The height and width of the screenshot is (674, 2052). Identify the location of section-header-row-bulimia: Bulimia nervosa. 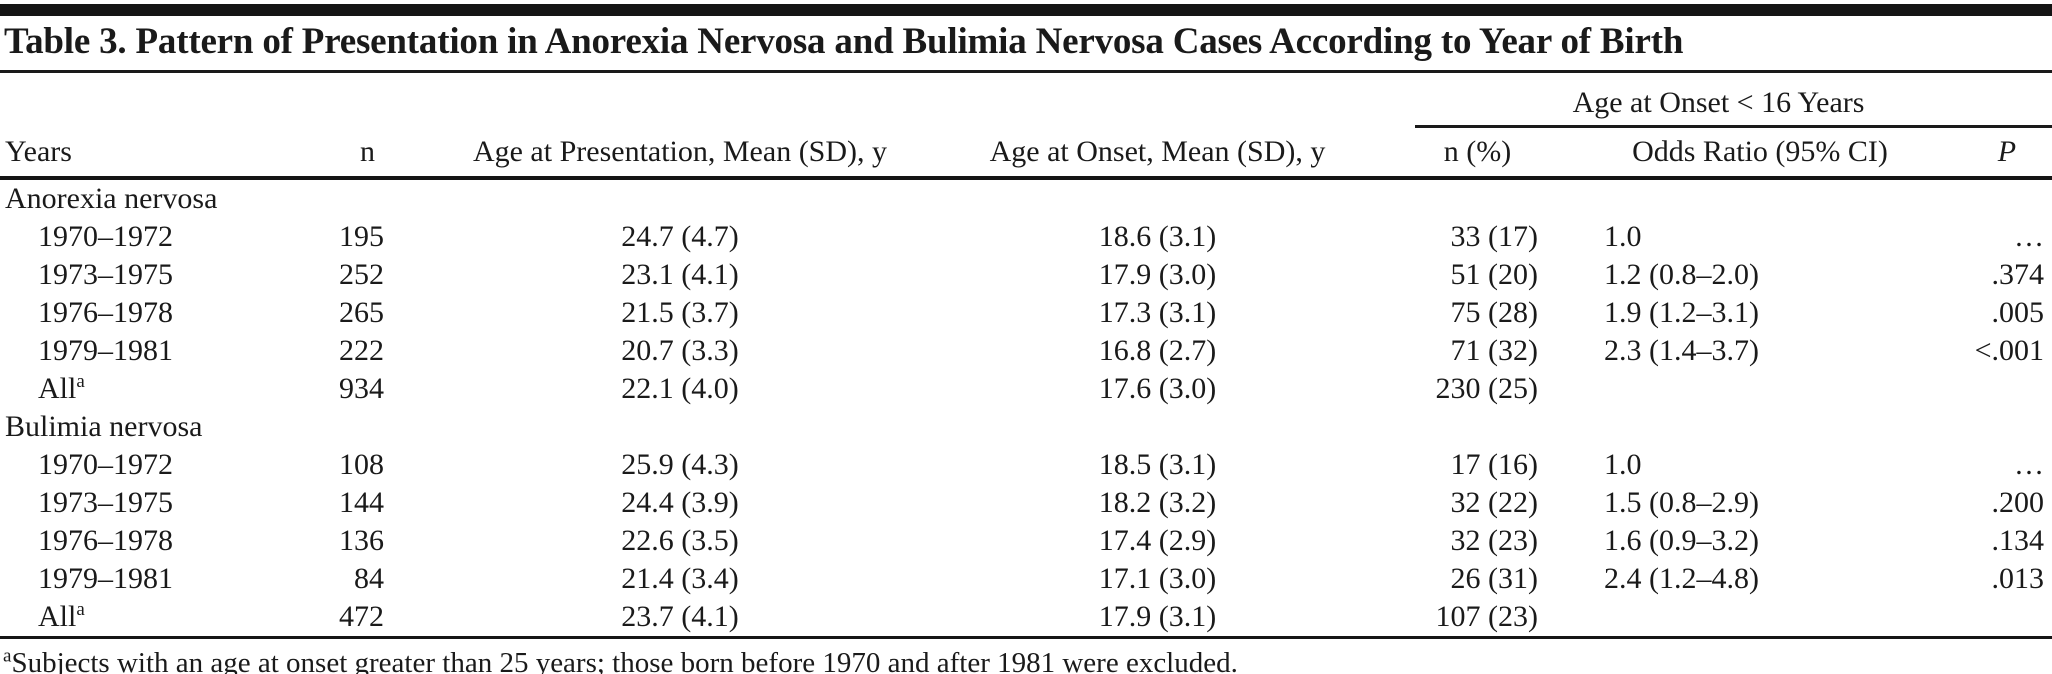
(1026, 427).